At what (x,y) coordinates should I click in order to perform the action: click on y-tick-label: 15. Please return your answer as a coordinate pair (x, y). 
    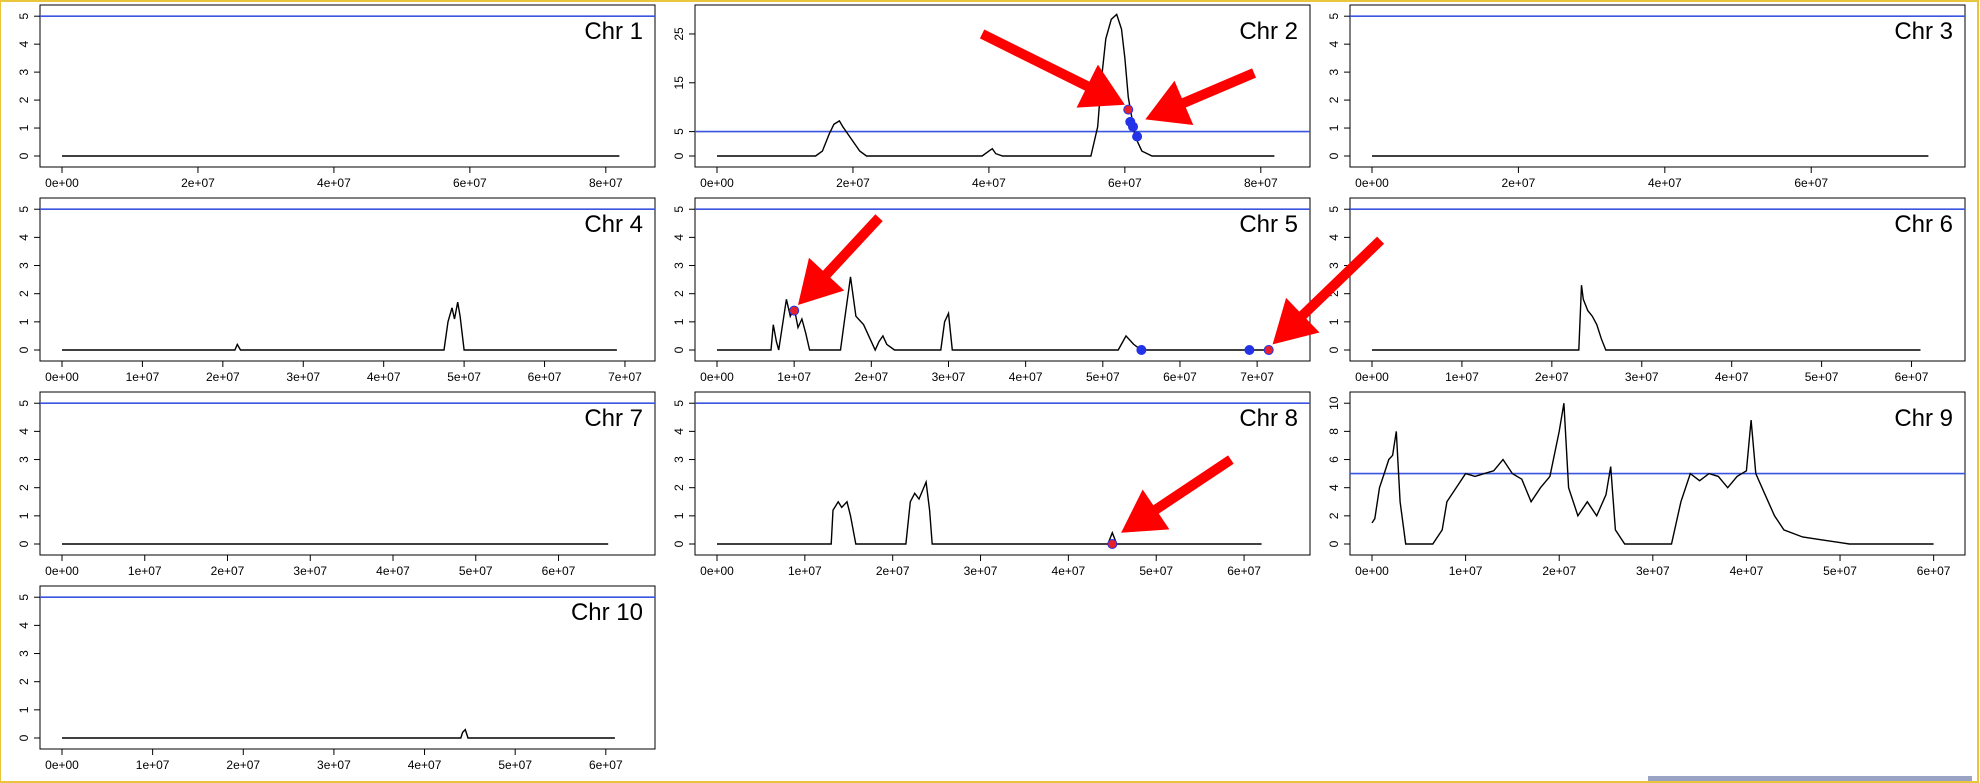
    Looking at the image, I should click on (679, 83).